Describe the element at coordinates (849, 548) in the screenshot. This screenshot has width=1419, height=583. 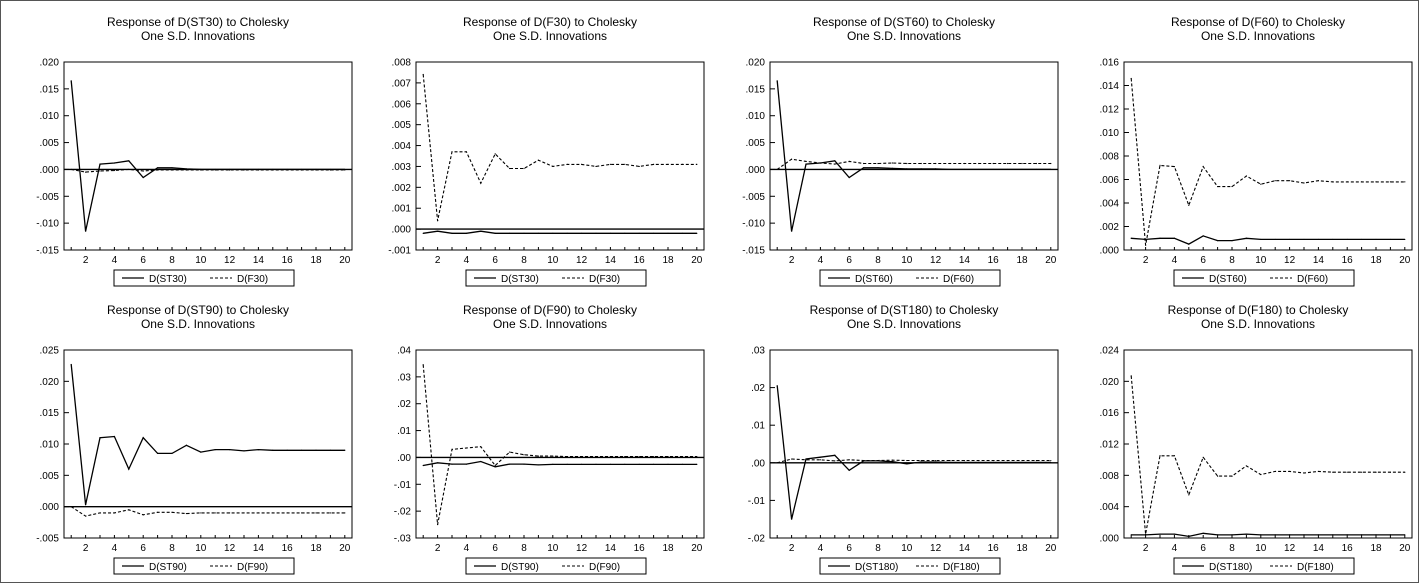
I see `x-tick-label: 6` at that location.